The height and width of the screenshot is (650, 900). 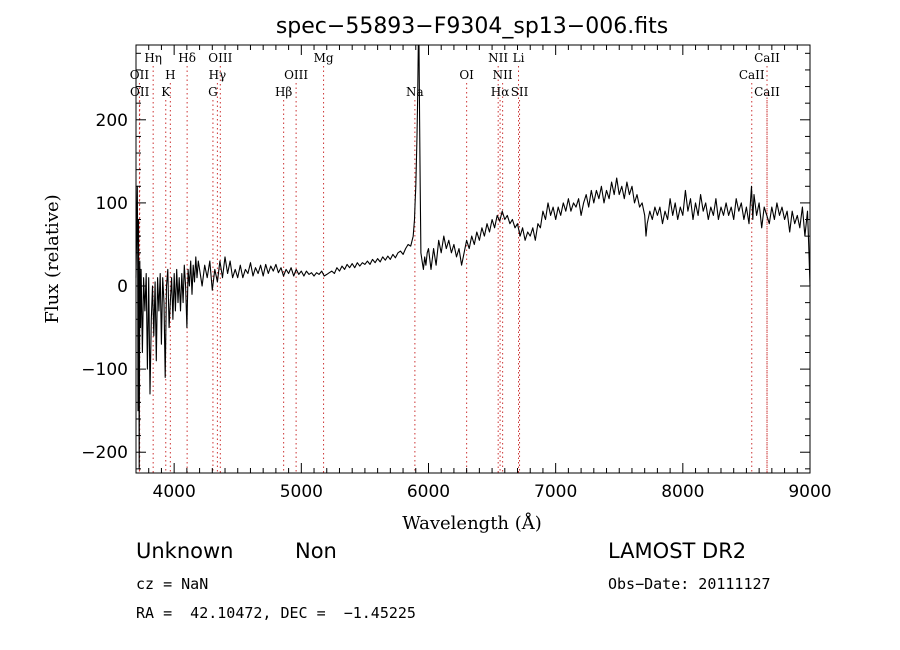 What do you see at coordinates (472, 26) in the screenshot?
I see `chart-title: spec−55893−F9304_sp13−006.fits` at bounding box center [472, 26].